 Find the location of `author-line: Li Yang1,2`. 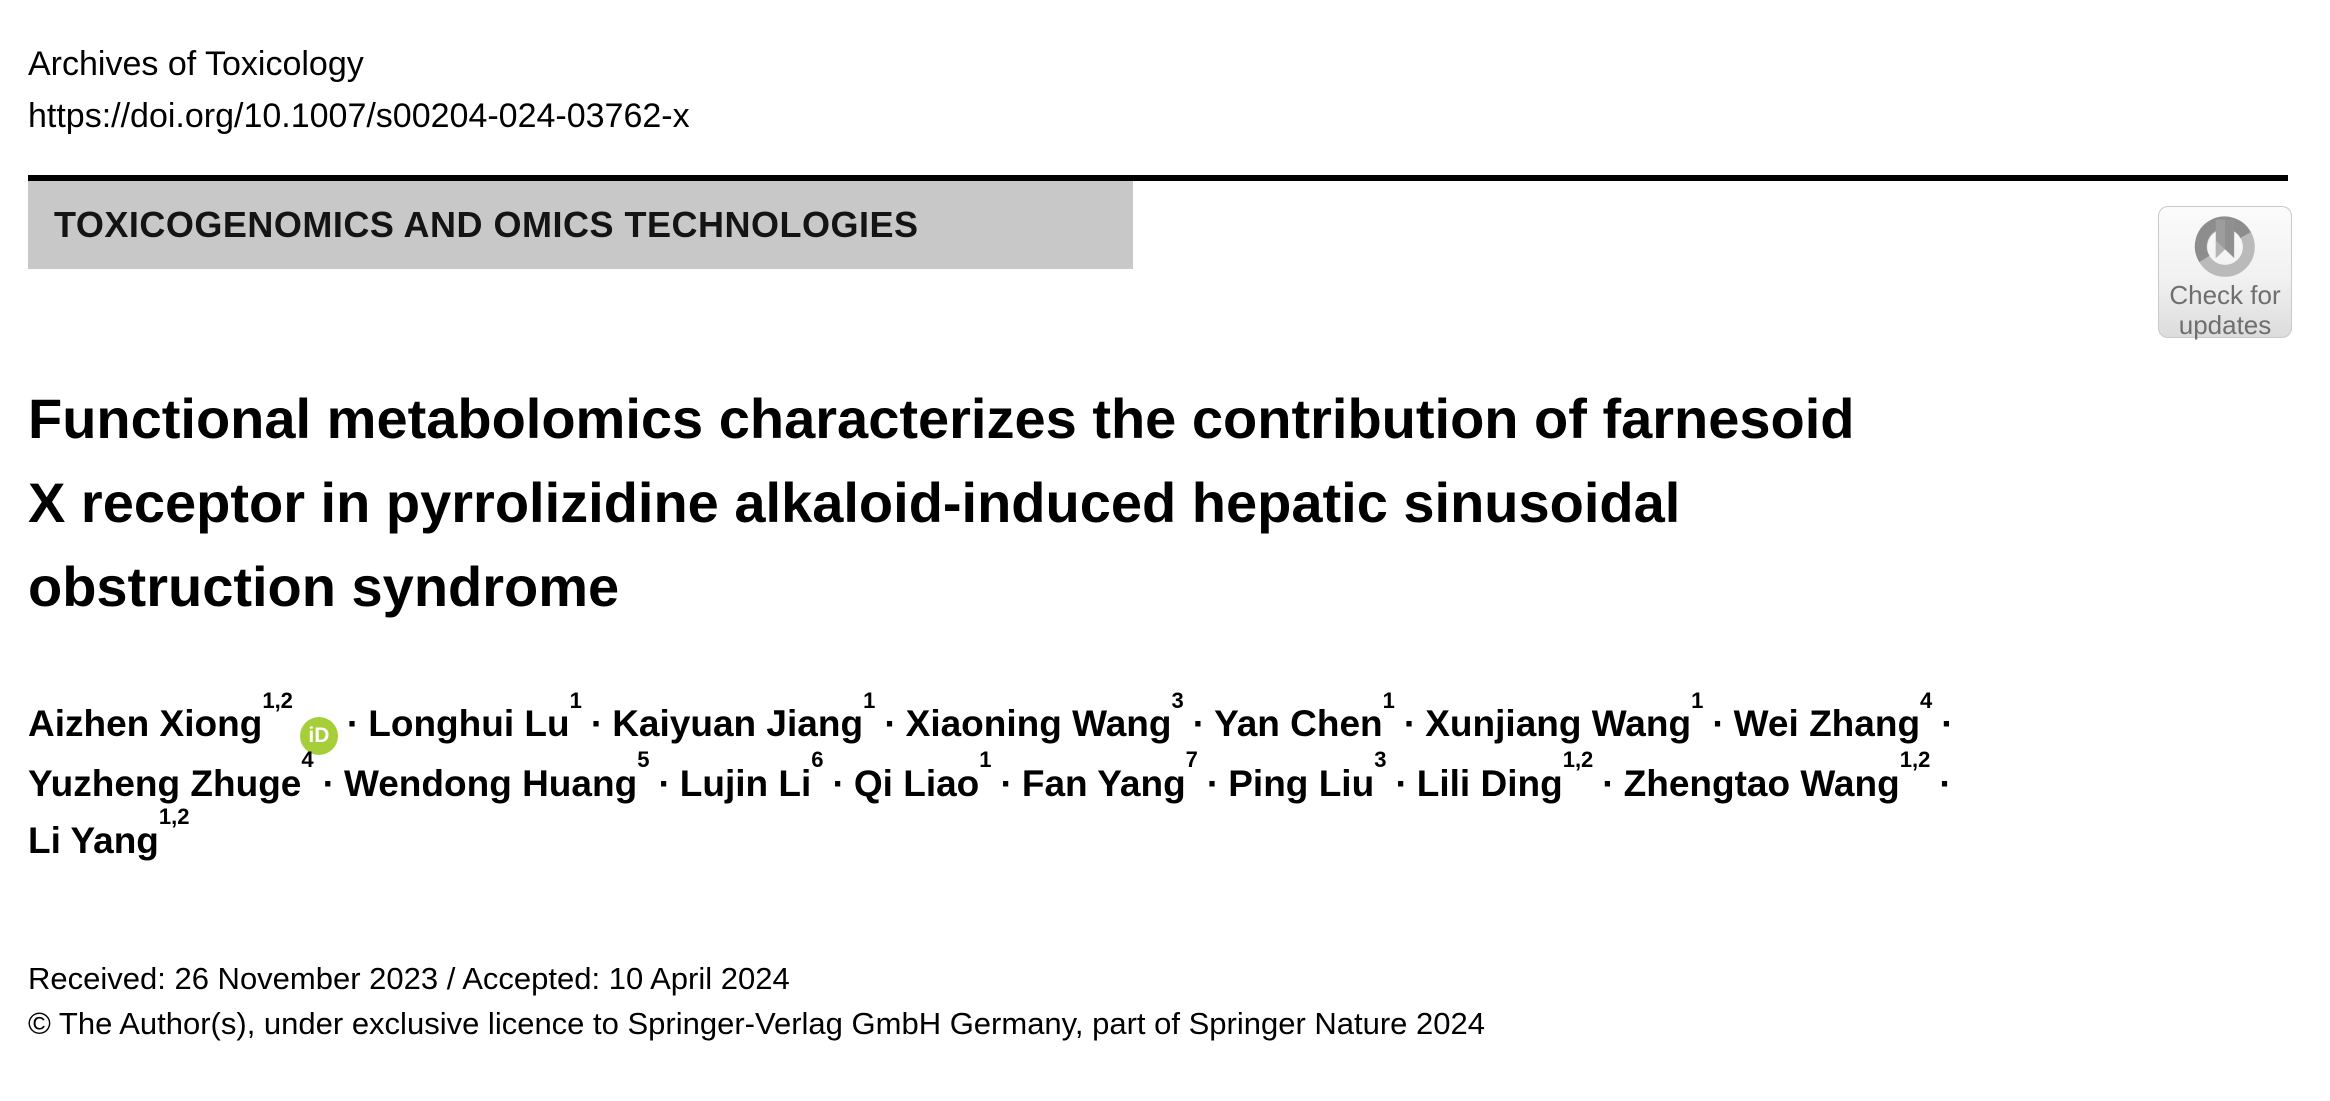

author-line: Li Yang1,2 is located at coordinates (1158, 836).